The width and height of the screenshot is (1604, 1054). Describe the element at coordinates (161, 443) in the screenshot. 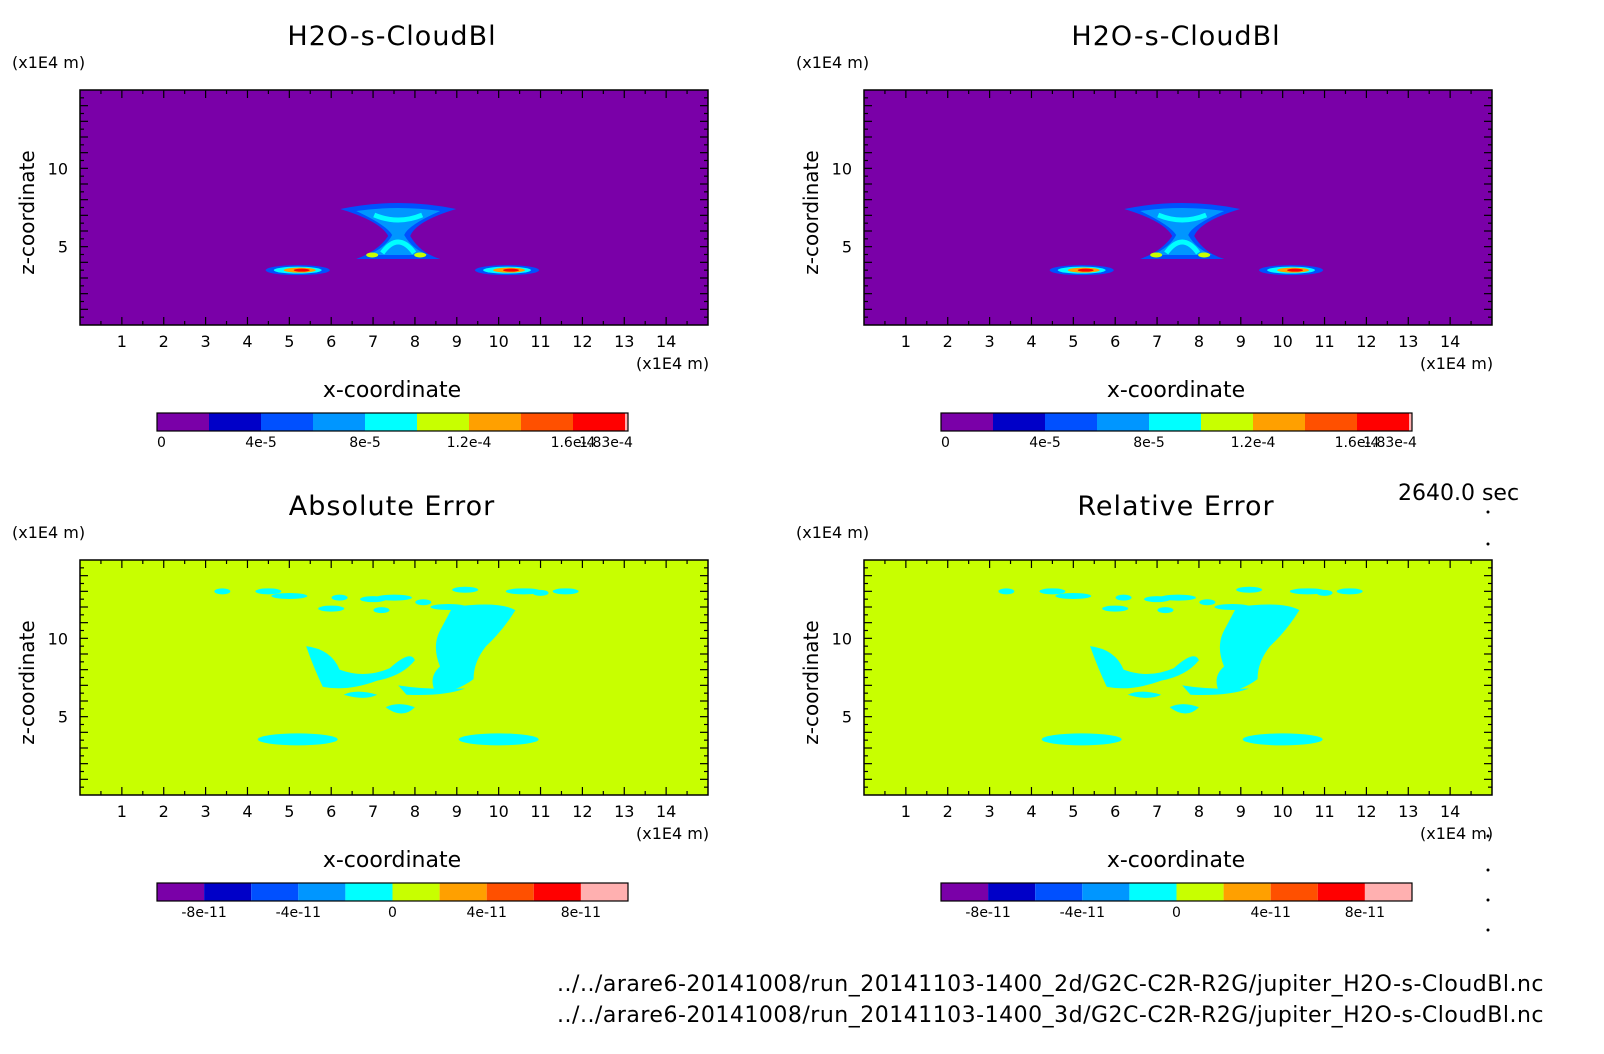

I see `colorbar-label: 0` at that location.